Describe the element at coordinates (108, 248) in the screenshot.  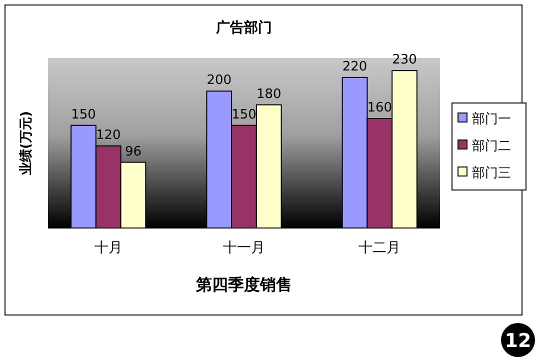
I see `x-tick-label: 十月` at that location.